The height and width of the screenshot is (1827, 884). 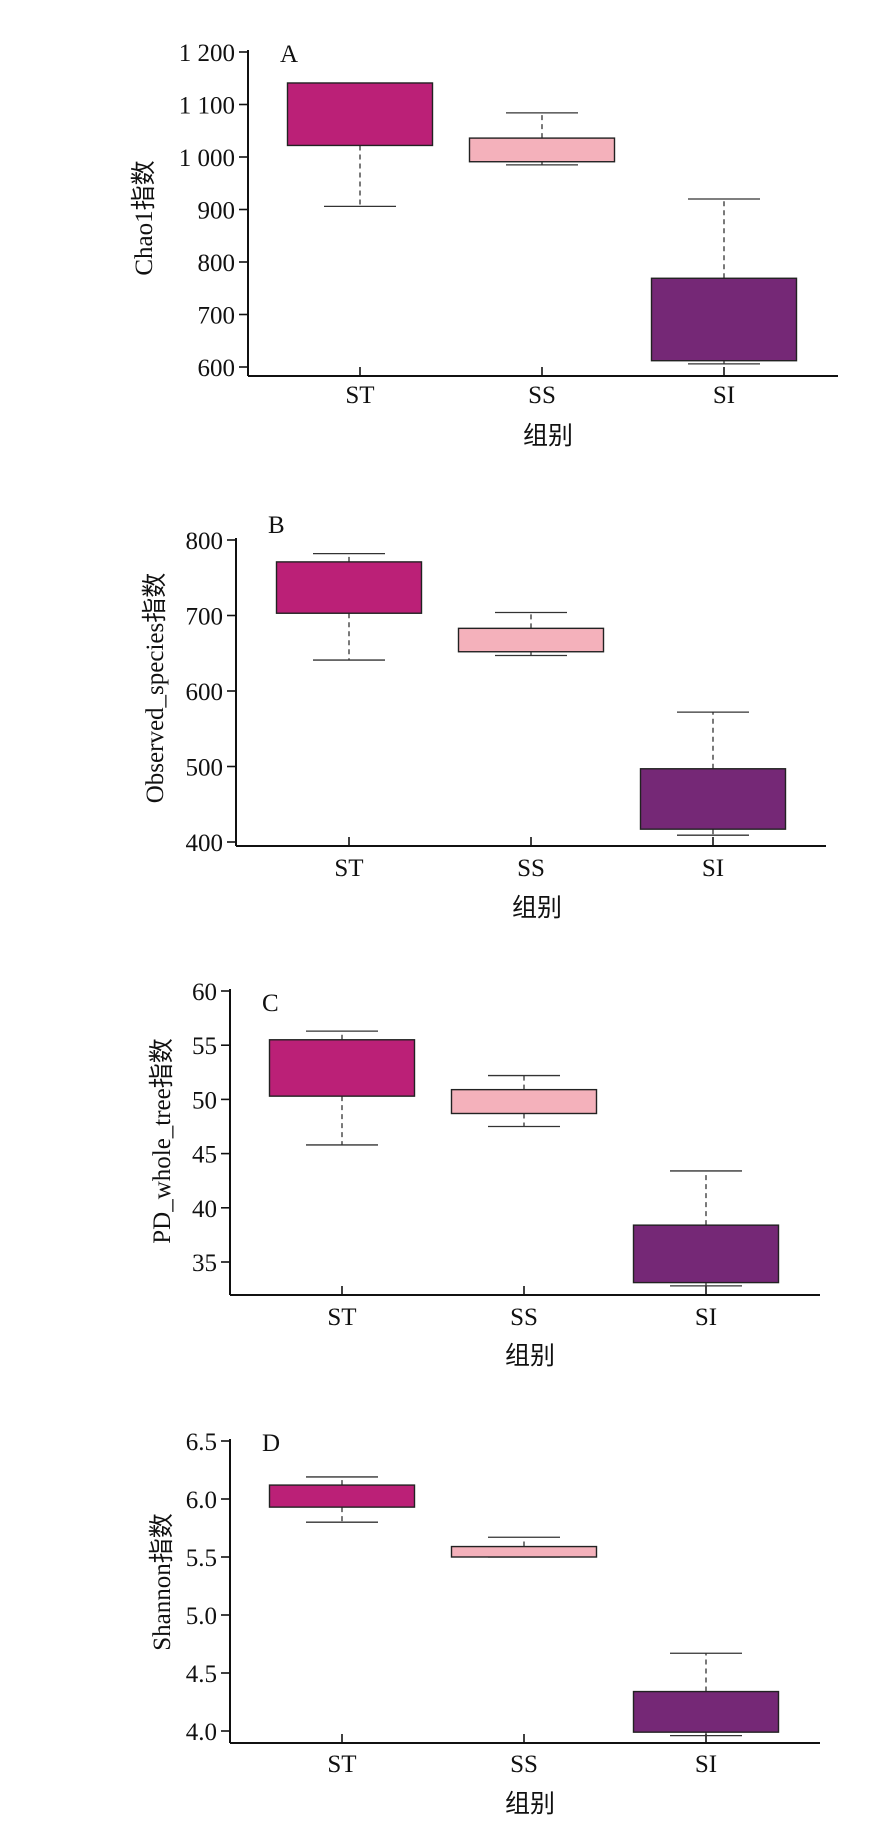 I want to click on y-tick-label: 1 100, so click(x=207, y=106).